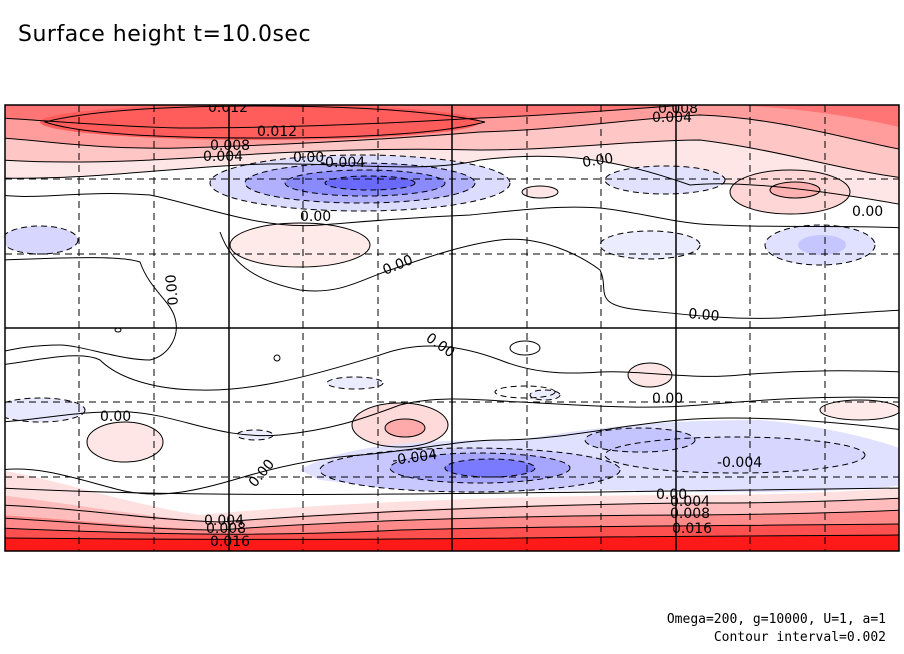 The width and height of the screenshot is (904, 654). I want to click on chart-title: Surface height t=10.0sec, so click(165, 34).